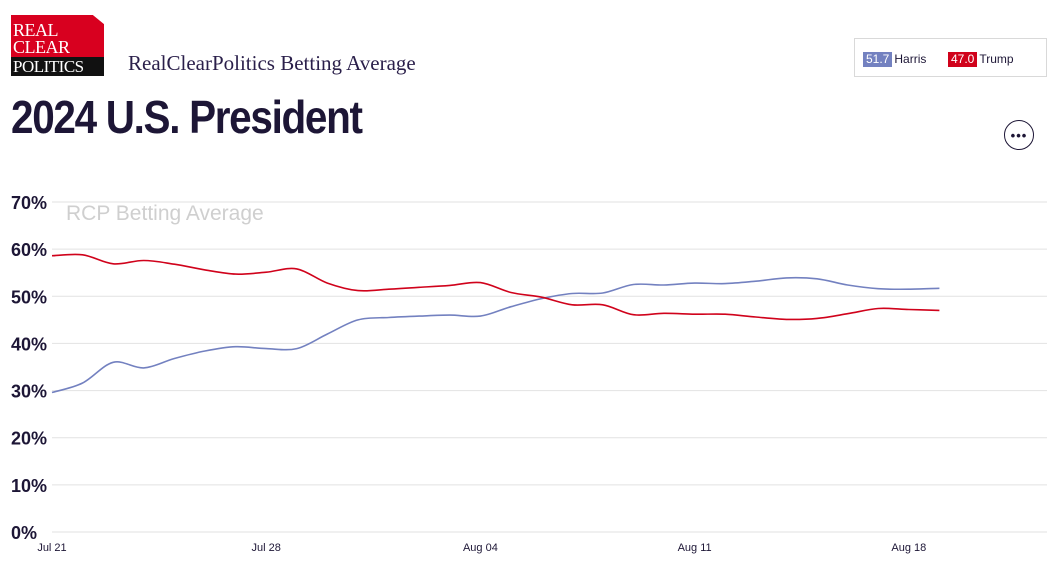 The width and height of the screenshot is (1058, 568). What do you see at coordinates (910, 59) in the screenshot?
I see `legend-label-harris: Harris` at bounding box center [910, 59].